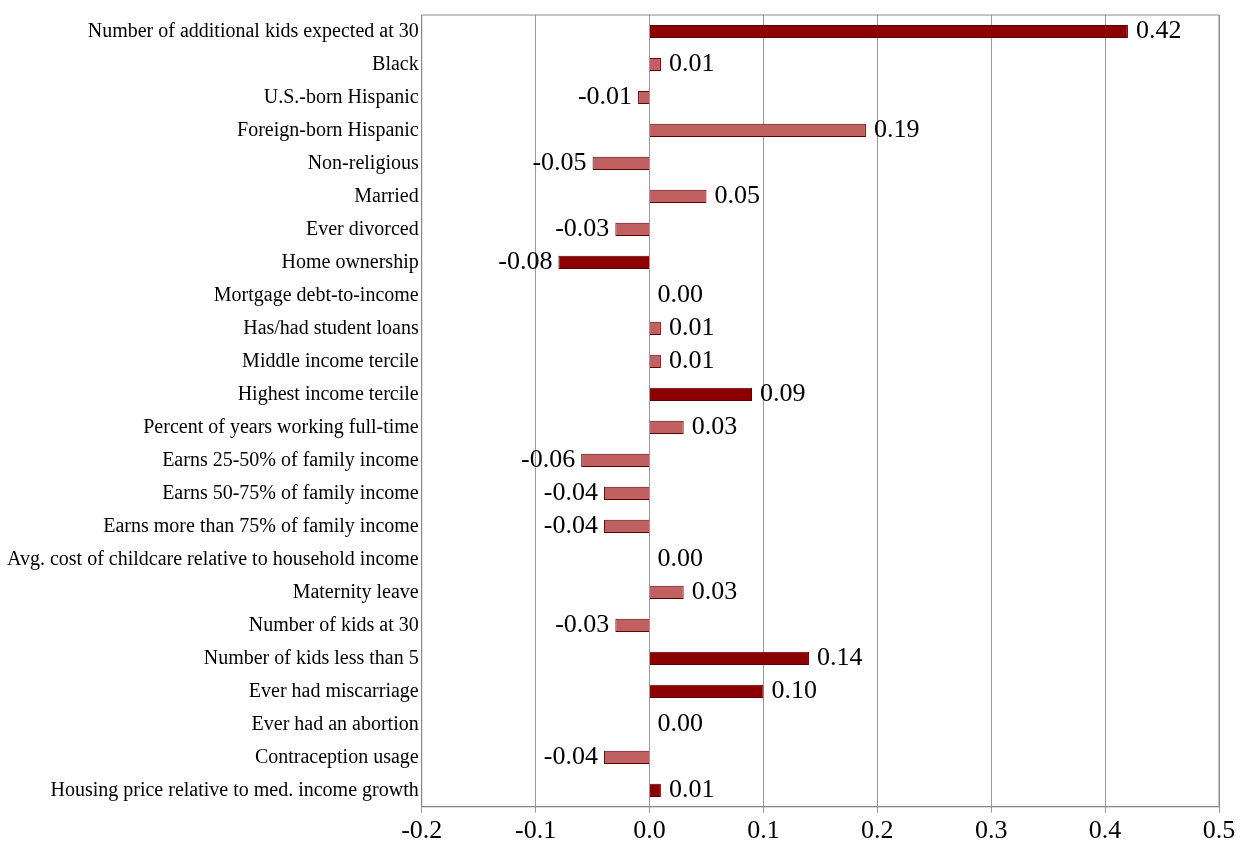  I want to click on x-tick-label: 0.2, so click(877, 830).